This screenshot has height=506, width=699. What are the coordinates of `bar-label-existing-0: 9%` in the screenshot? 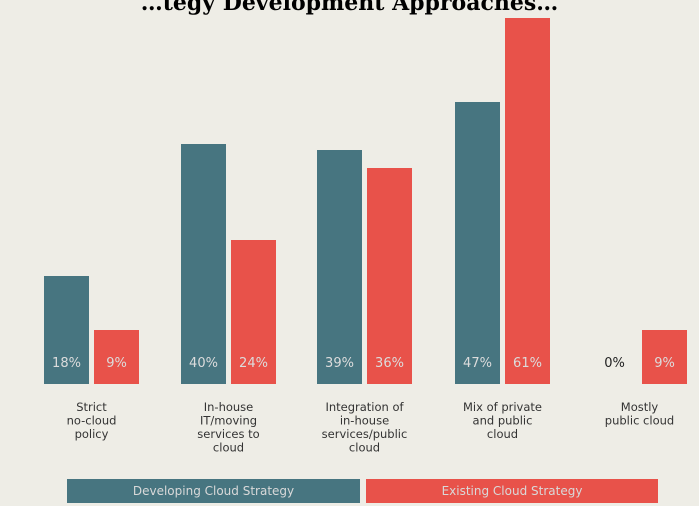 It's located at (116, 363).